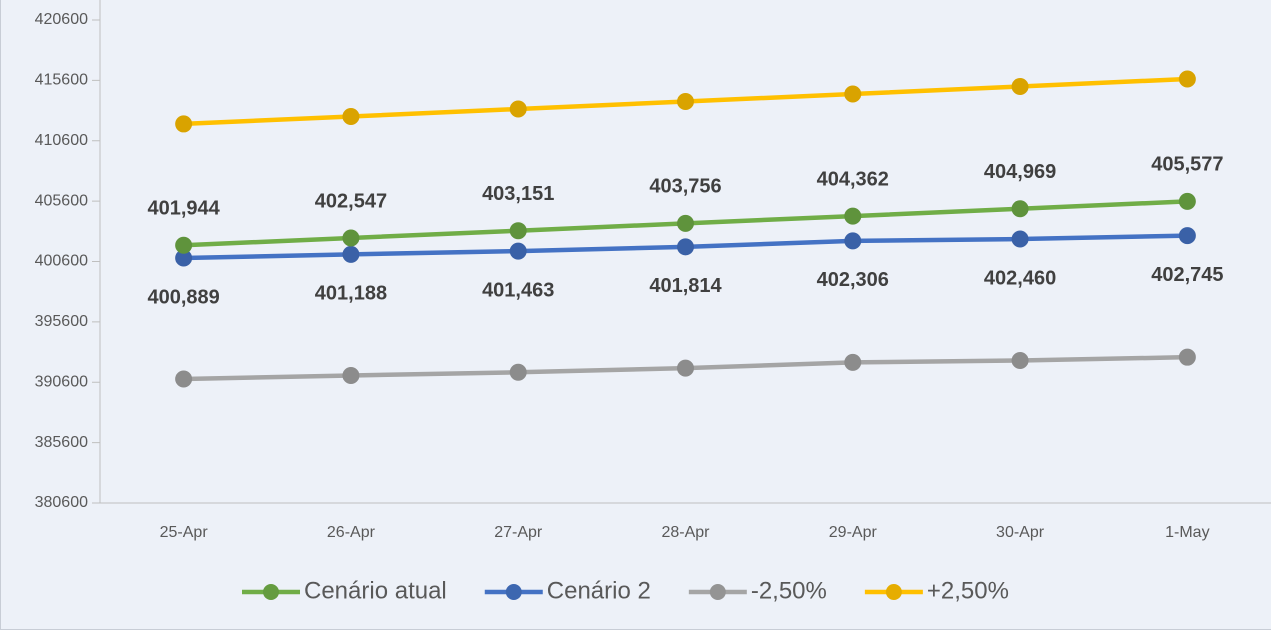 The image size is (1271, 630). Describe the element at coordinates (184, 532) in the screenshot. I see `x-tick-label: 25-Apr` at that location.